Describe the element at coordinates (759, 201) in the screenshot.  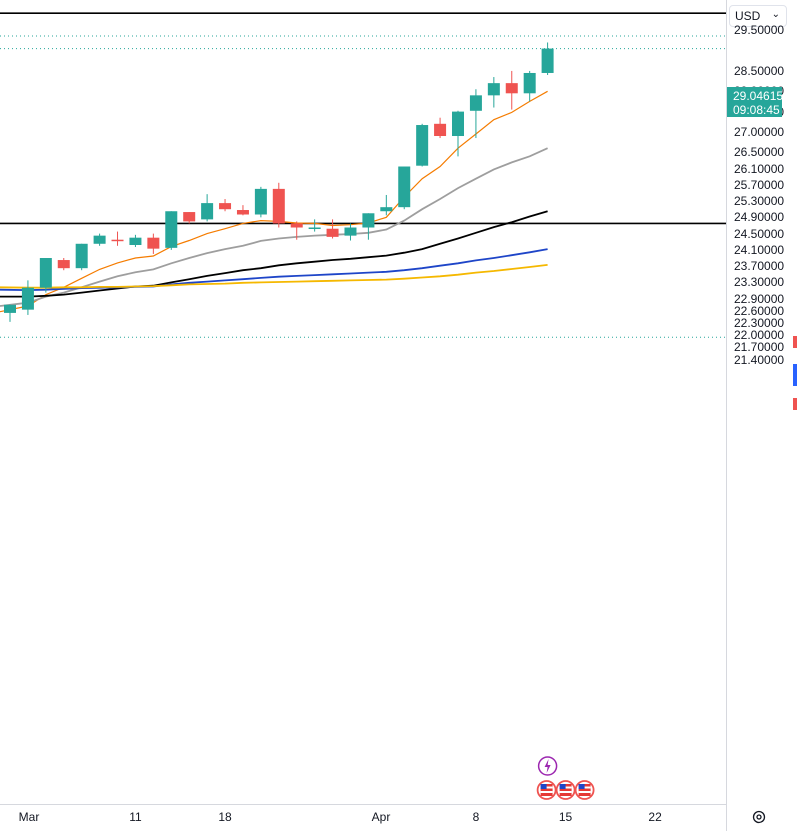
I see `price-tick-label: 25.30000` at that location.